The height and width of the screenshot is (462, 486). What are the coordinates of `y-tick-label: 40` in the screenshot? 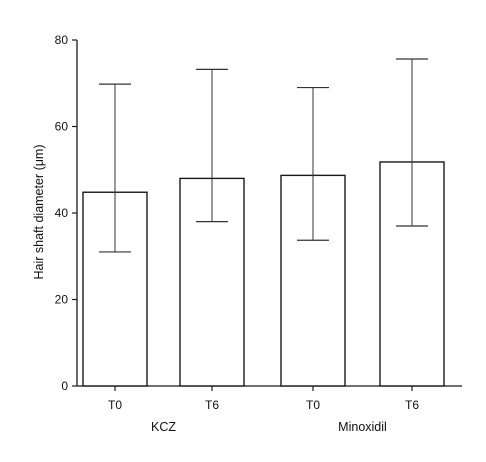 It's located at (62, 213).